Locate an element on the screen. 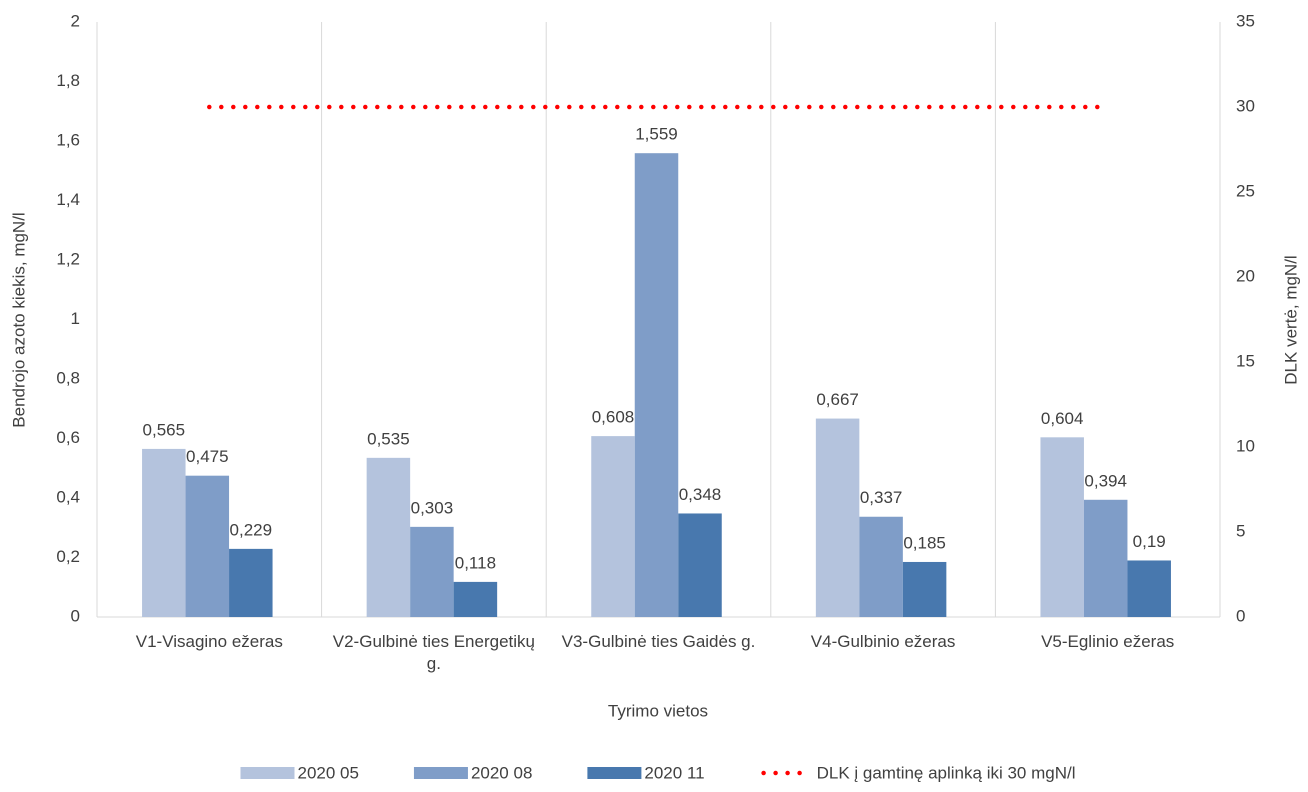 Image resolution: width=1308 pixels, height=792 pixels. y2-tick-label: 30 is located at coordinates (1245, 105).